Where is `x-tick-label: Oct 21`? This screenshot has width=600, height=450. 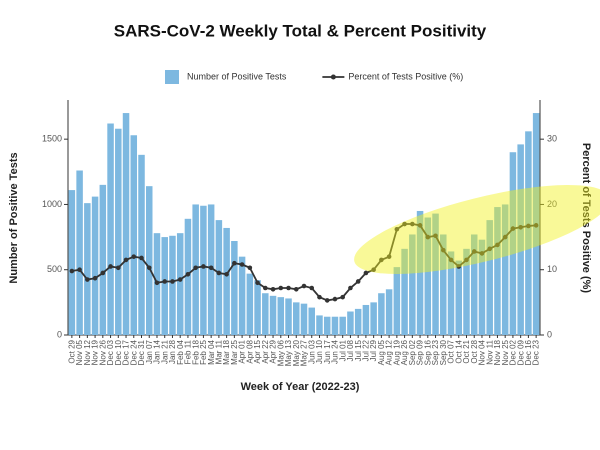 x-tick-label: Oct 21 is located at coordinates (466, 351).